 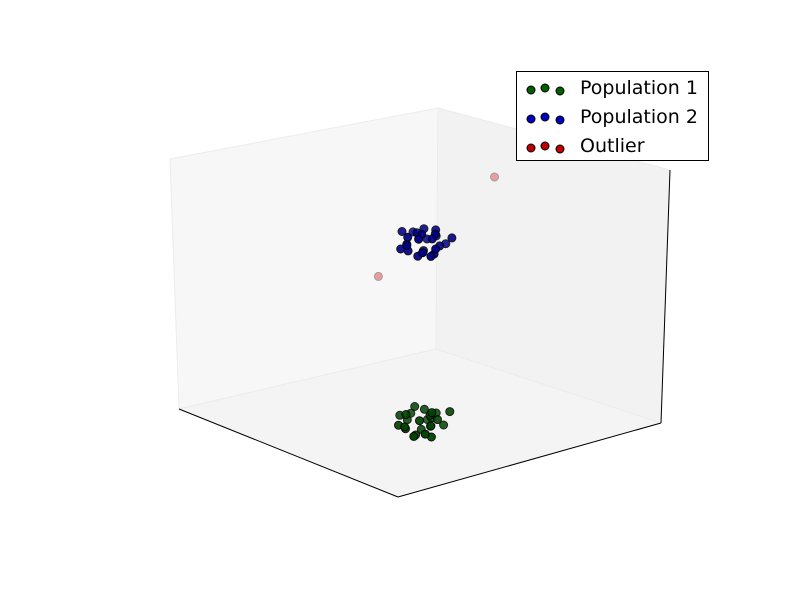 I want to click on z-axis-line, so click(x=665, y=296).